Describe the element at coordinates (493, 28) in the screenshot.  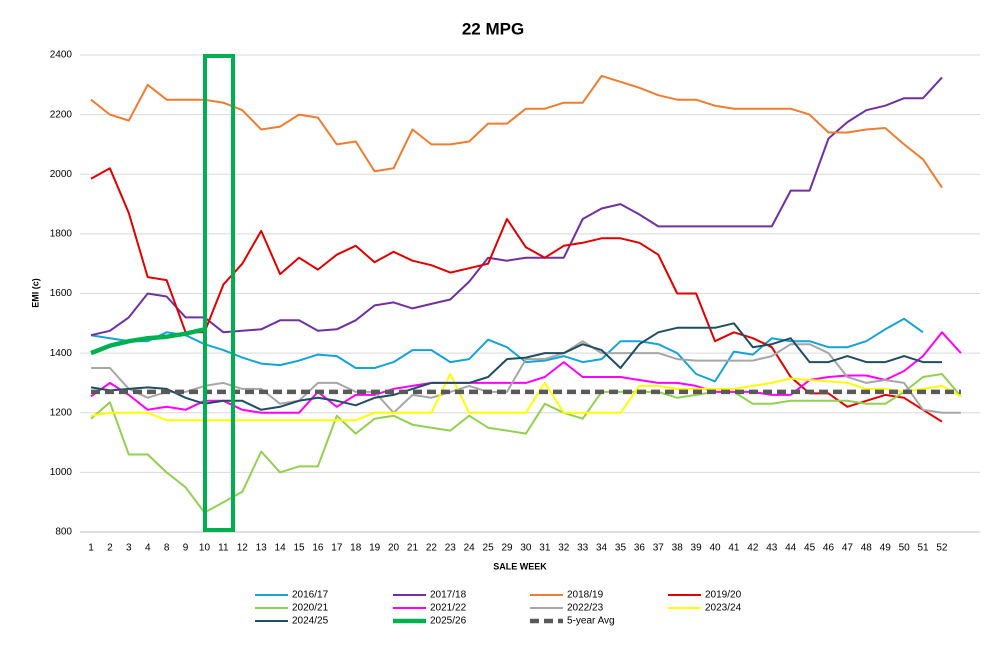
I see `chart-title: 22 MPG` at that location.